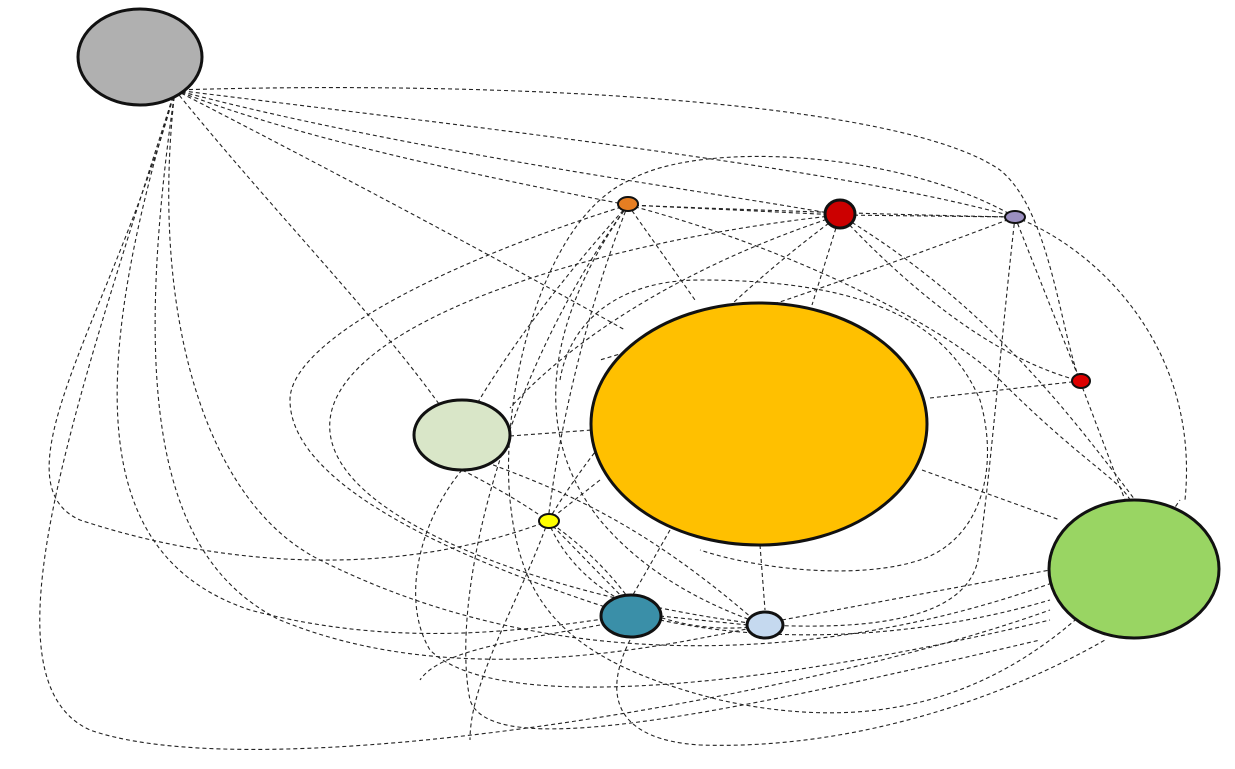  What do you see at coordinates (1081, 381) in the screenshot?
I see `red-small-node` at bounding box center [1081, 381].